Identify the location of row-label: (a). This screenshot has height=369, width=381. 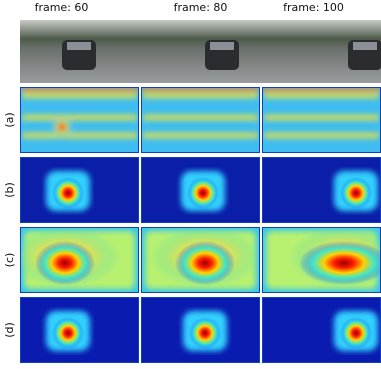
(9, 119).